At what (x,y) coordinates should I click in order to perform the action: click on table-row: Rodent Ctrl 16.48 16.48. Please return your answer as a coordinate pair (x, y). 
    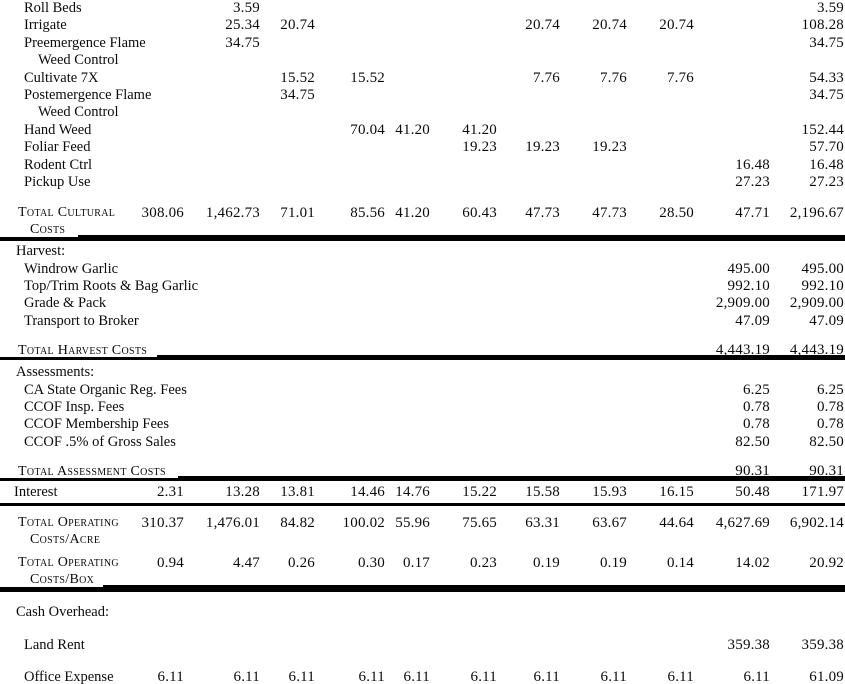
    Looking at the image, I should click on (422, 165).